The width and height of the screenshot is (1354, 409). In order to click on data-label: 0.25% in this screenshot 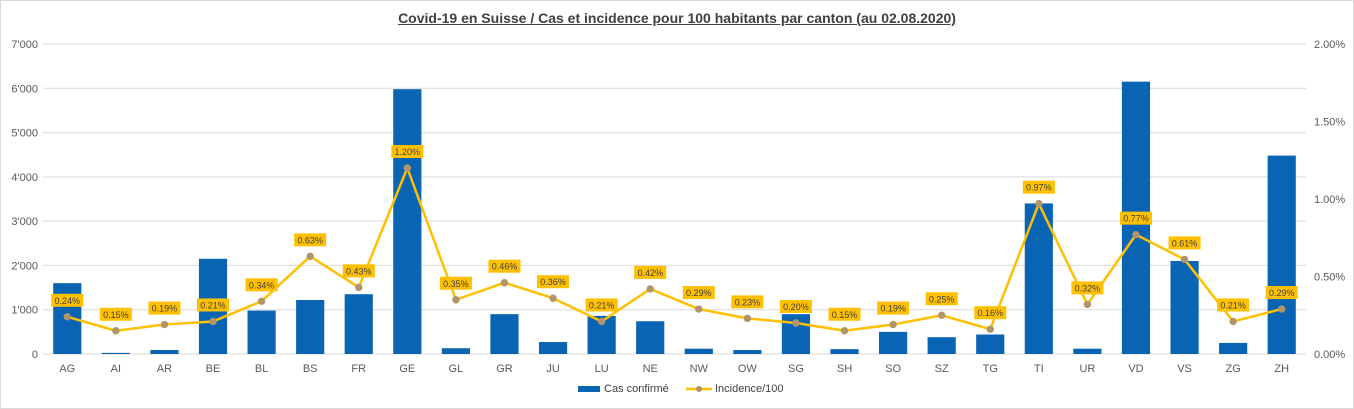, I will do `click(942, 299)`.